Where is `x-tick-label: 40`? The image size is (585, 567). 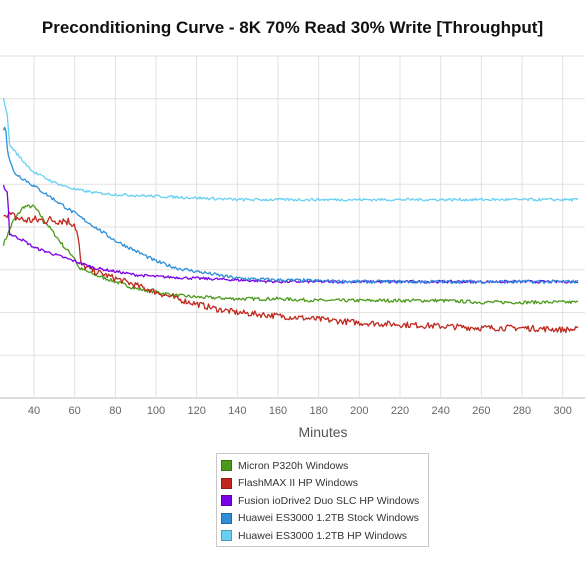
x-tick-label: 40 is located at coordinates (34, 411).